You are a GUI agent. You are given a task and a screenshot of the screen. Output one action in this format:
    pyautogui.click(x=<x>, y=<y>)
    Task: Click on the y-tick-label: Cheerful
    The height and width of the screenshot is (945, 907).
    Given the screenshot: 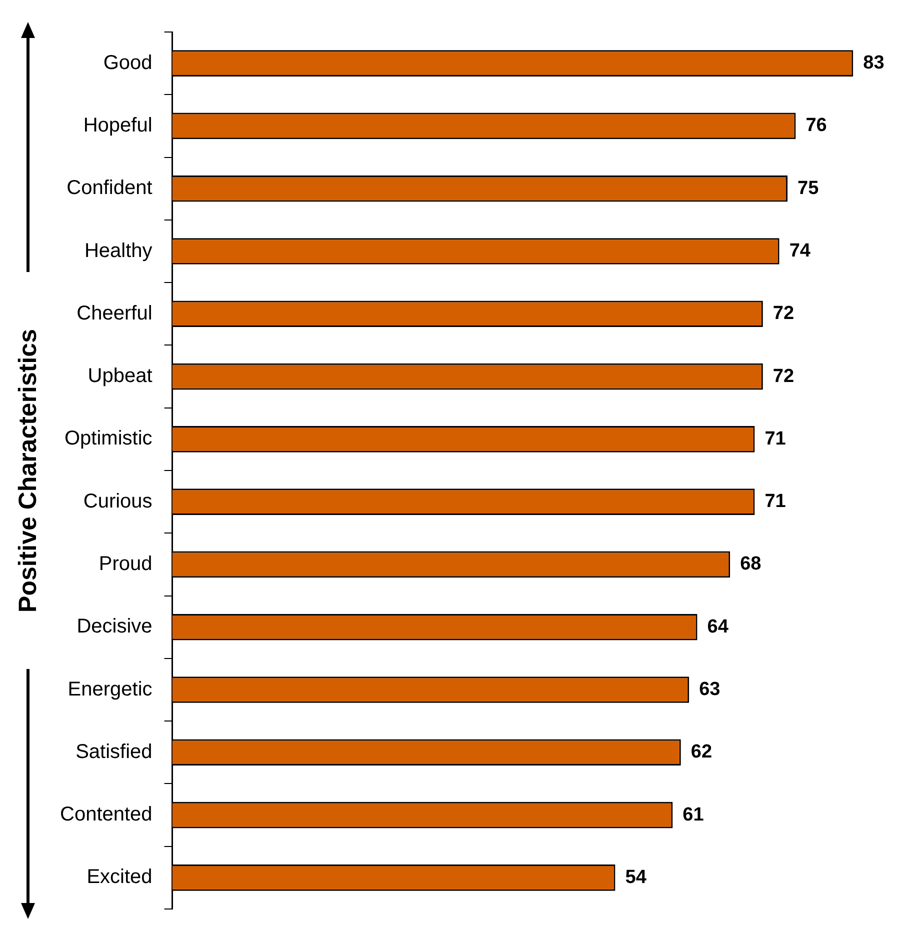 What is the action you would take?
    pyautogui.click(x=114, y=313)
    